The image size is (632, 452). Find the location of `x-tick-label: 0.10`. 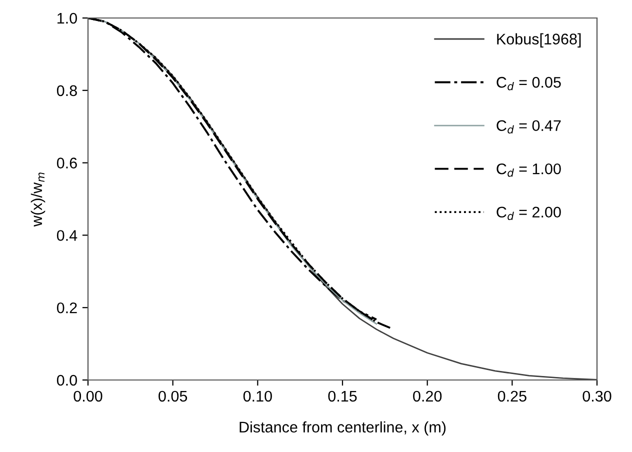

x-tick-label: 0.10 is located at coordinates (257, 396).